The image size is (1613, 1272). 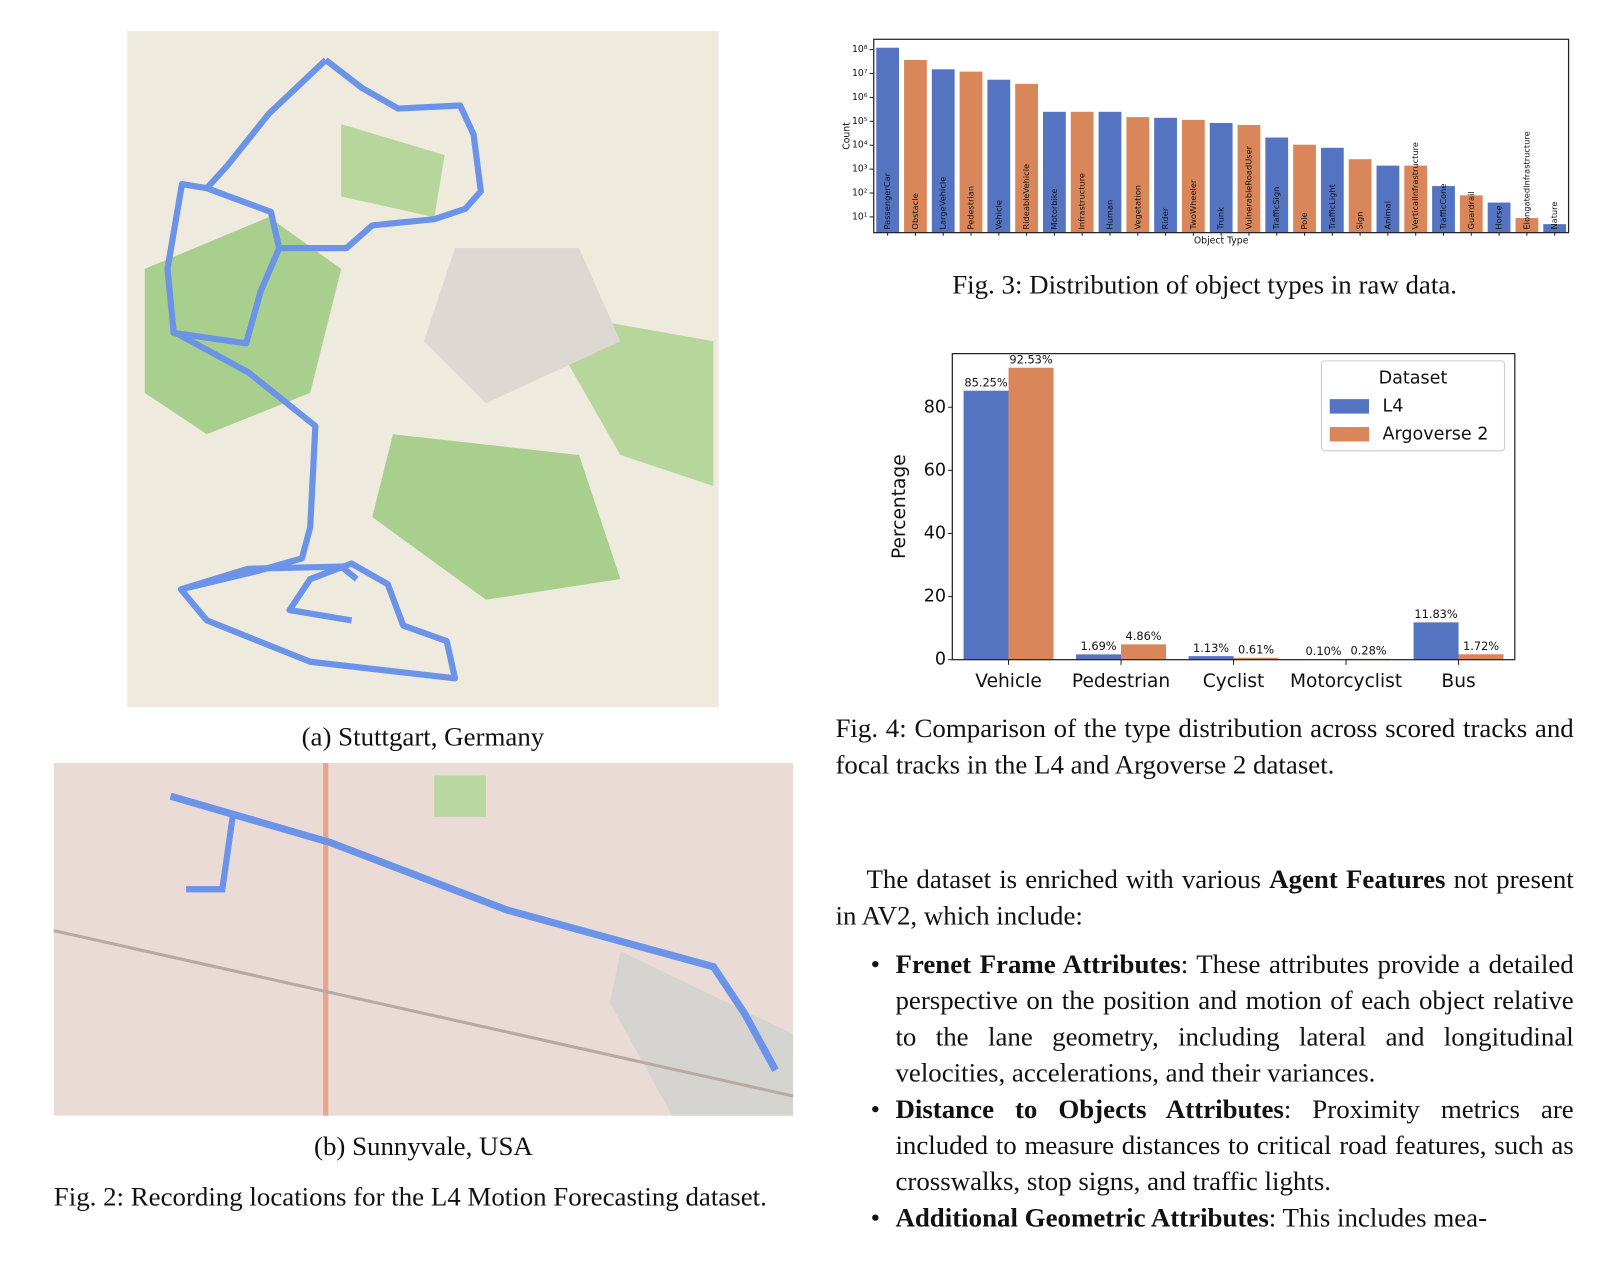 What do you see at coordinates (1378, 1217) in the screenshot?
I see `text: : This includes mea-` at bounding box center [1378, 1217].